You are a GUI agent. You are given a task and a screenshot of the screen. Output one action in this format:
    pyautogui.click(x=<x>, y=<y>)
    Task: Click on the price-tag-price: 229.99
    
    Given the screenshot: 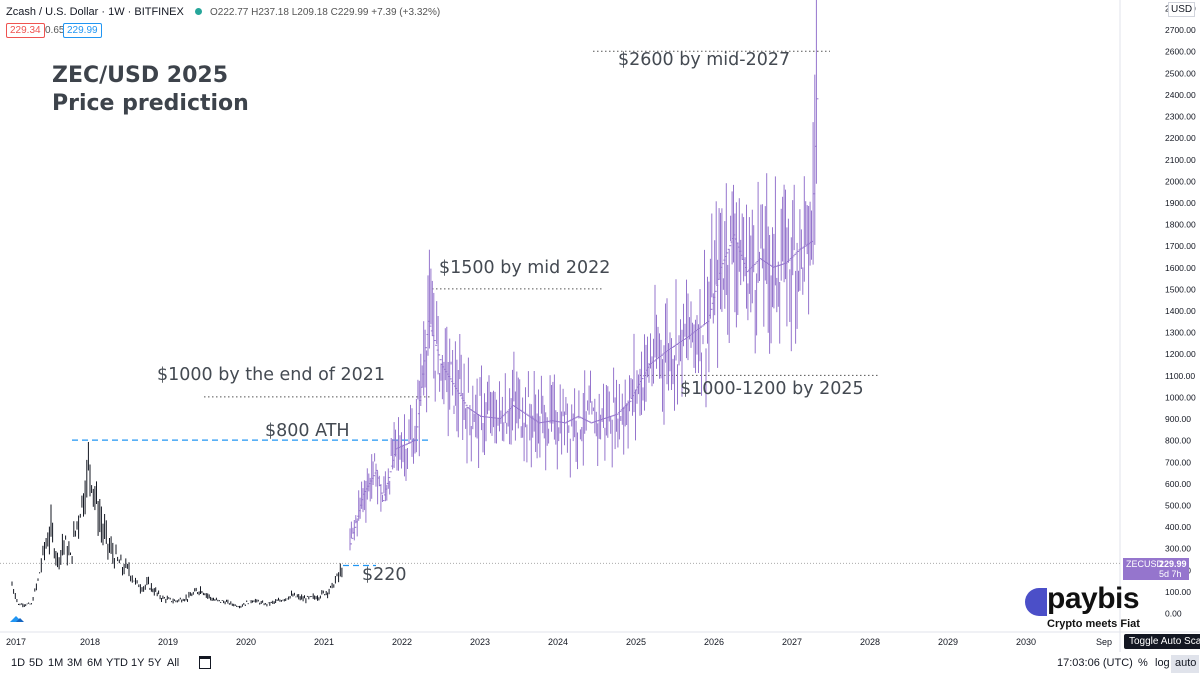 What is the action you would take?
    pyautogui.click(x=1173, y=564)
    